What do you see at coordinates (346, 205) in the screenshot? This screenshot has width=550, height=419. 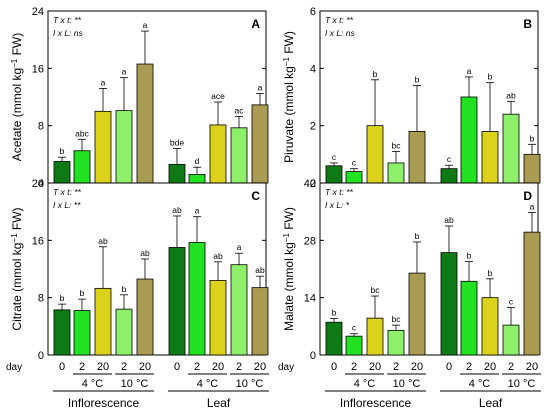 I see `stat-value: *` at bounding box center [346, 205].